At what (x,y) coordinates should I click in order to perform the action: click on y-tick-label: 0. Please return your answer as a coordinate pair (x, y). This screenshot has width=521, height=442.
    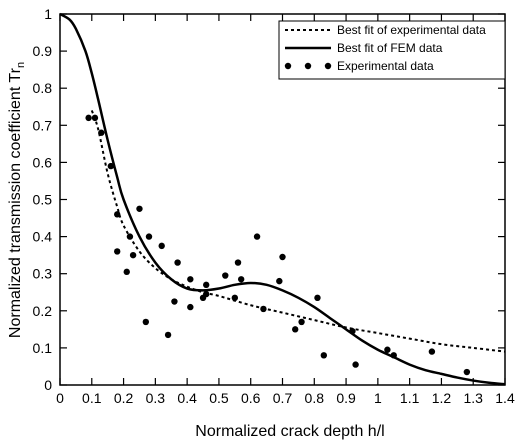
    Looking at the image, I should click on (48, 385).